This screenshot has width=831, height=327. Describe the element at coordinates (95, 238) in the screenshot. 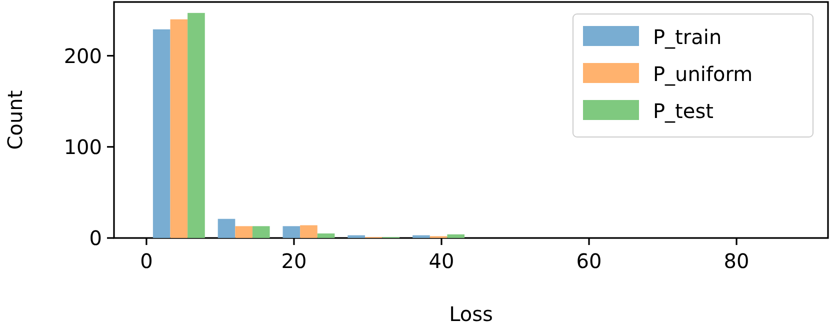

I see `y-tick-label: 0` at that location.